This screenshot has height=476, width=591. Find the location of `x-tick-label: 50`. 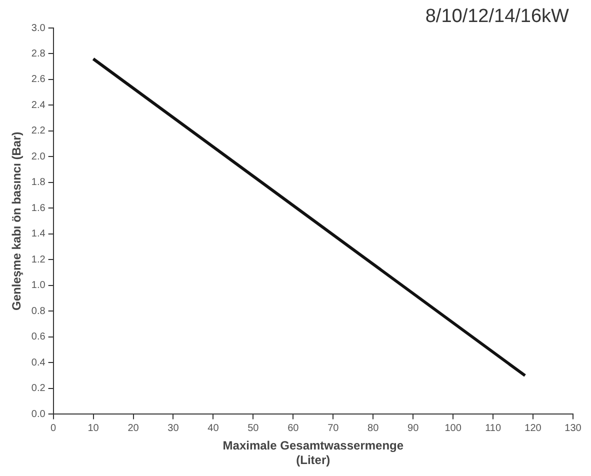

x-tick-label: 50 is located at coordinates (254, 428).